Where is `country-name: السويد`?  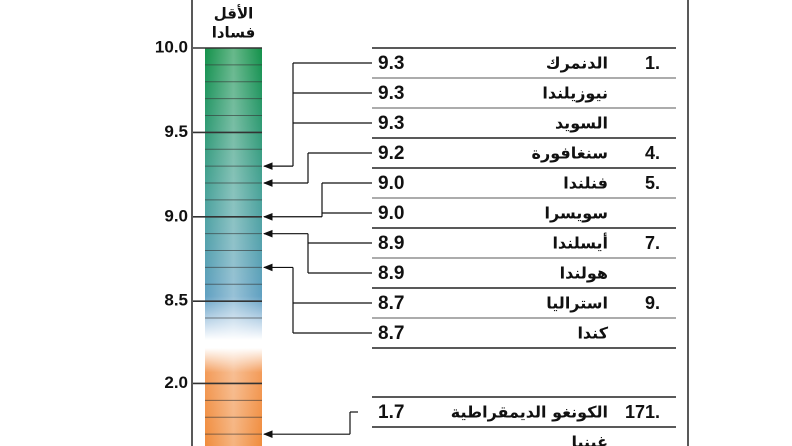
country-name: السويد is located at coordinates (581, 123).